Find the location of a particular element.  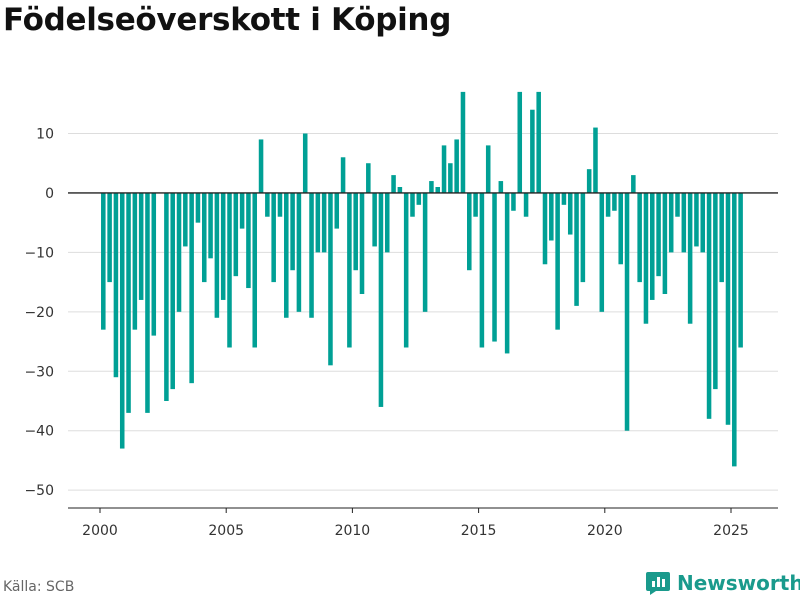

x-tick-label: 2000 is located at coordinates (100, 531).